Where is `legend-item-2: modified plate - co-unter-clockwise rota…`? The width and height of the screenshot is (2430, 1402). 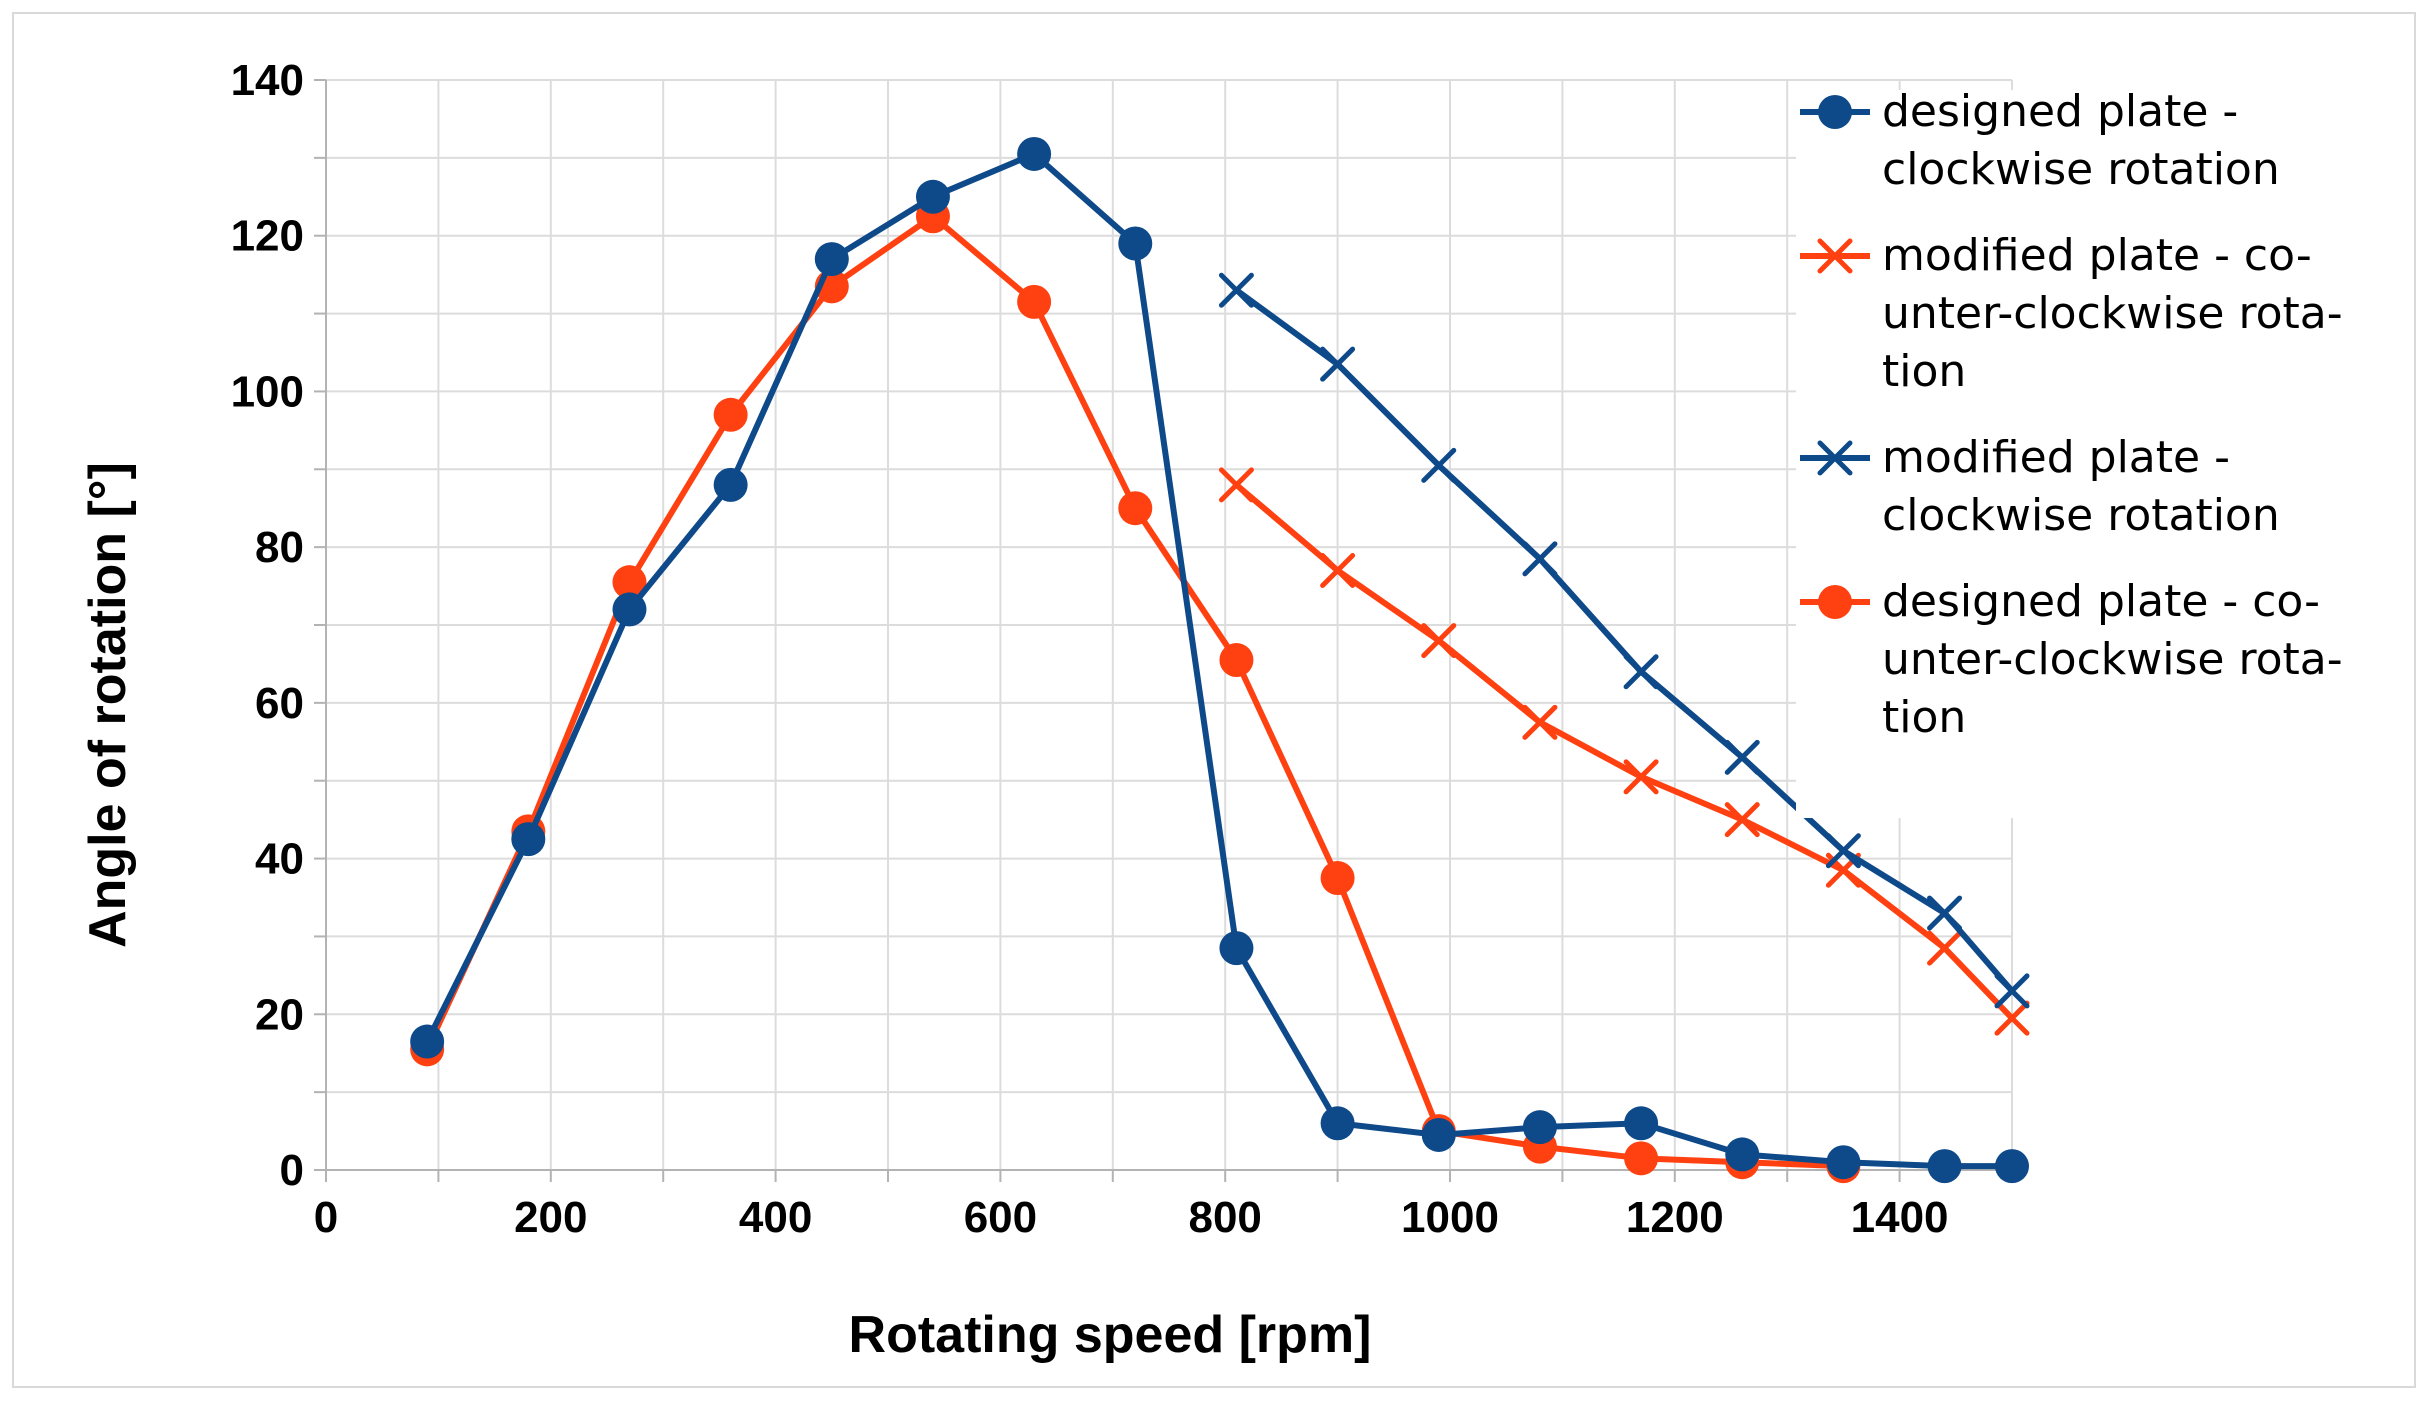 legend-item-2: modified plate - co-unter-clockwise rota… is located at coordinates (2071, 313).